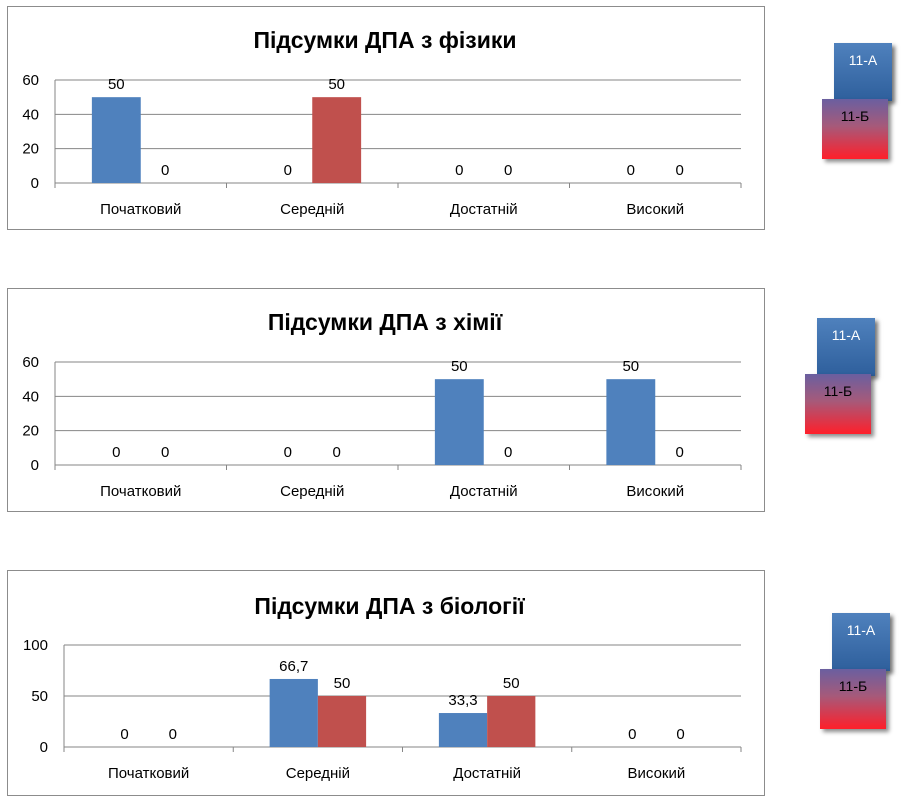  What do you see at coordinates (384, 40) in the screenshot?
I see `chart-title: Підсумки ДПА з фізики` at bounding box center [384, 40].